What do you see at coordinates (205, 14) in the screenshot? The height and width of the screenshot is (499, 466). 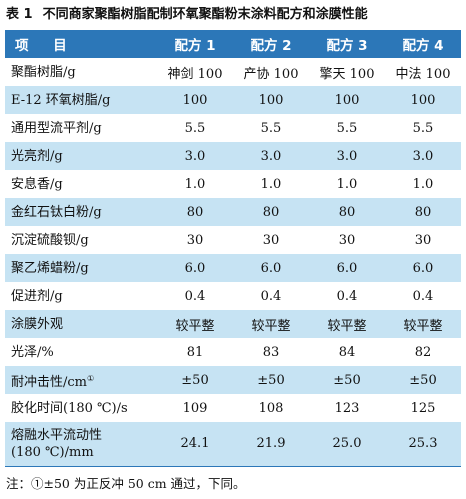 I see `table-title: 不同商家聚酯树脂配制环氧聚酯粉末涂料配方和涂膜性能` at bounding box center [205, 14].